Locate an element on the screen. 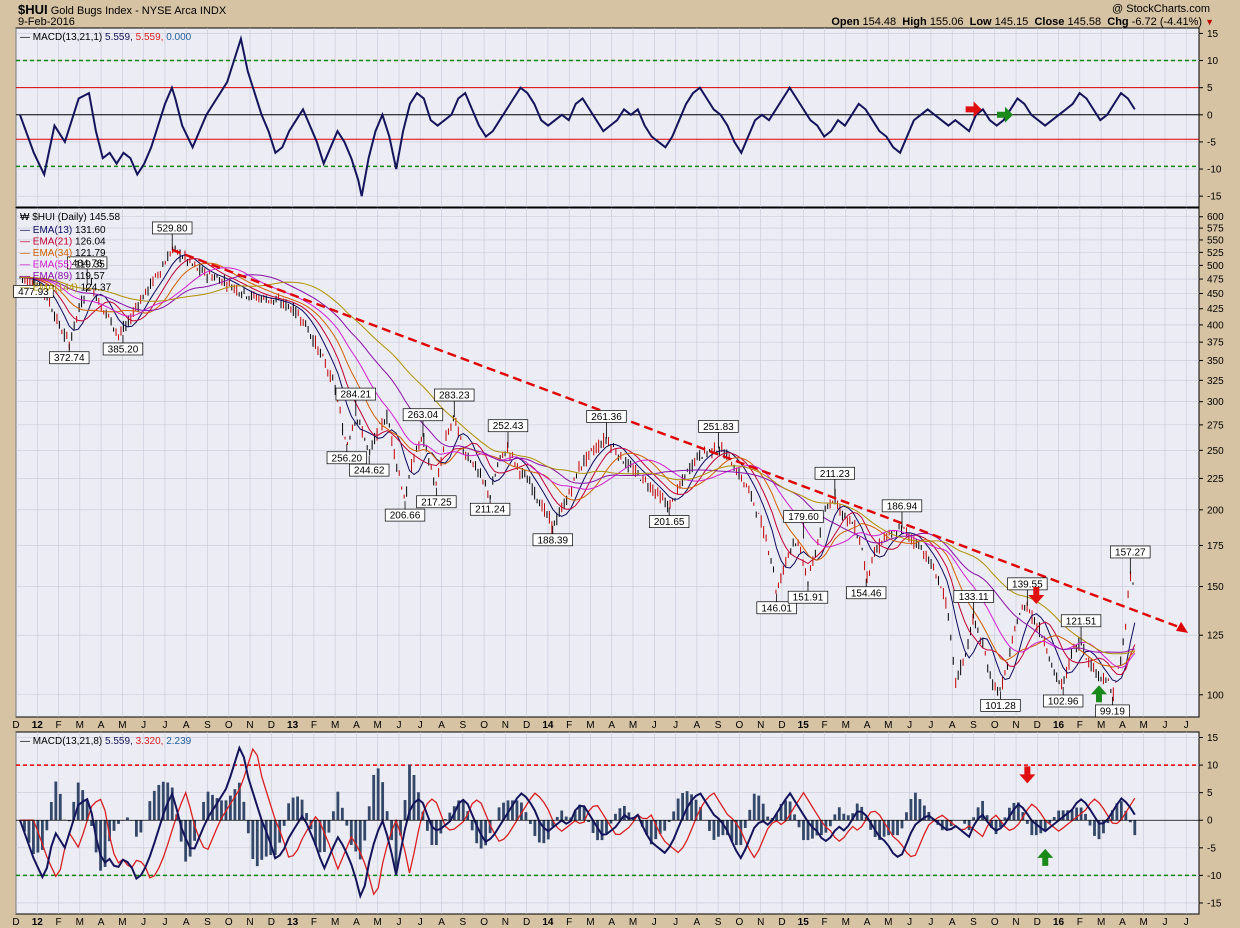 This screenshot has width=1240, height=928. green-arrow-icon is located at coordinates (1098, 694).